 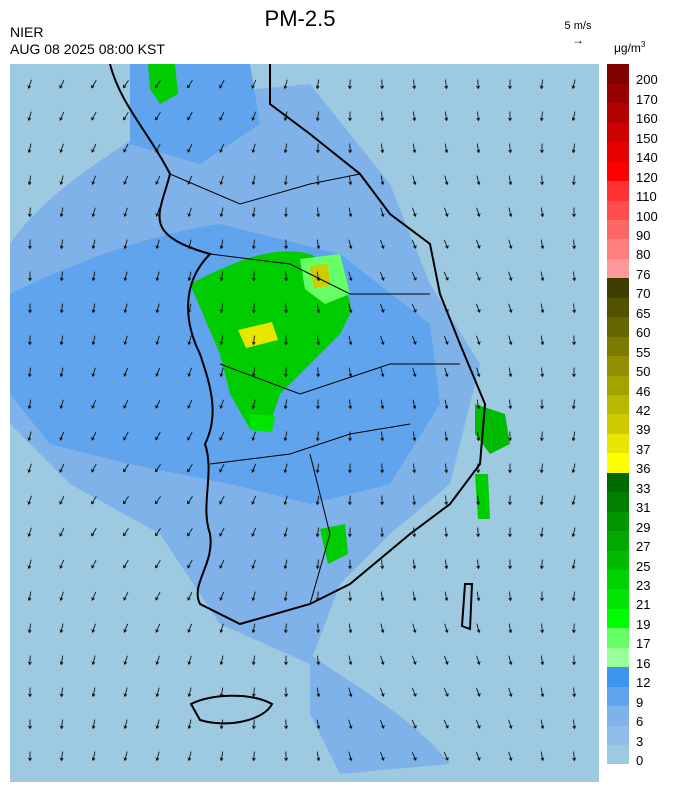 I want to click on field-band-green-north, so click(x=163, y=84).